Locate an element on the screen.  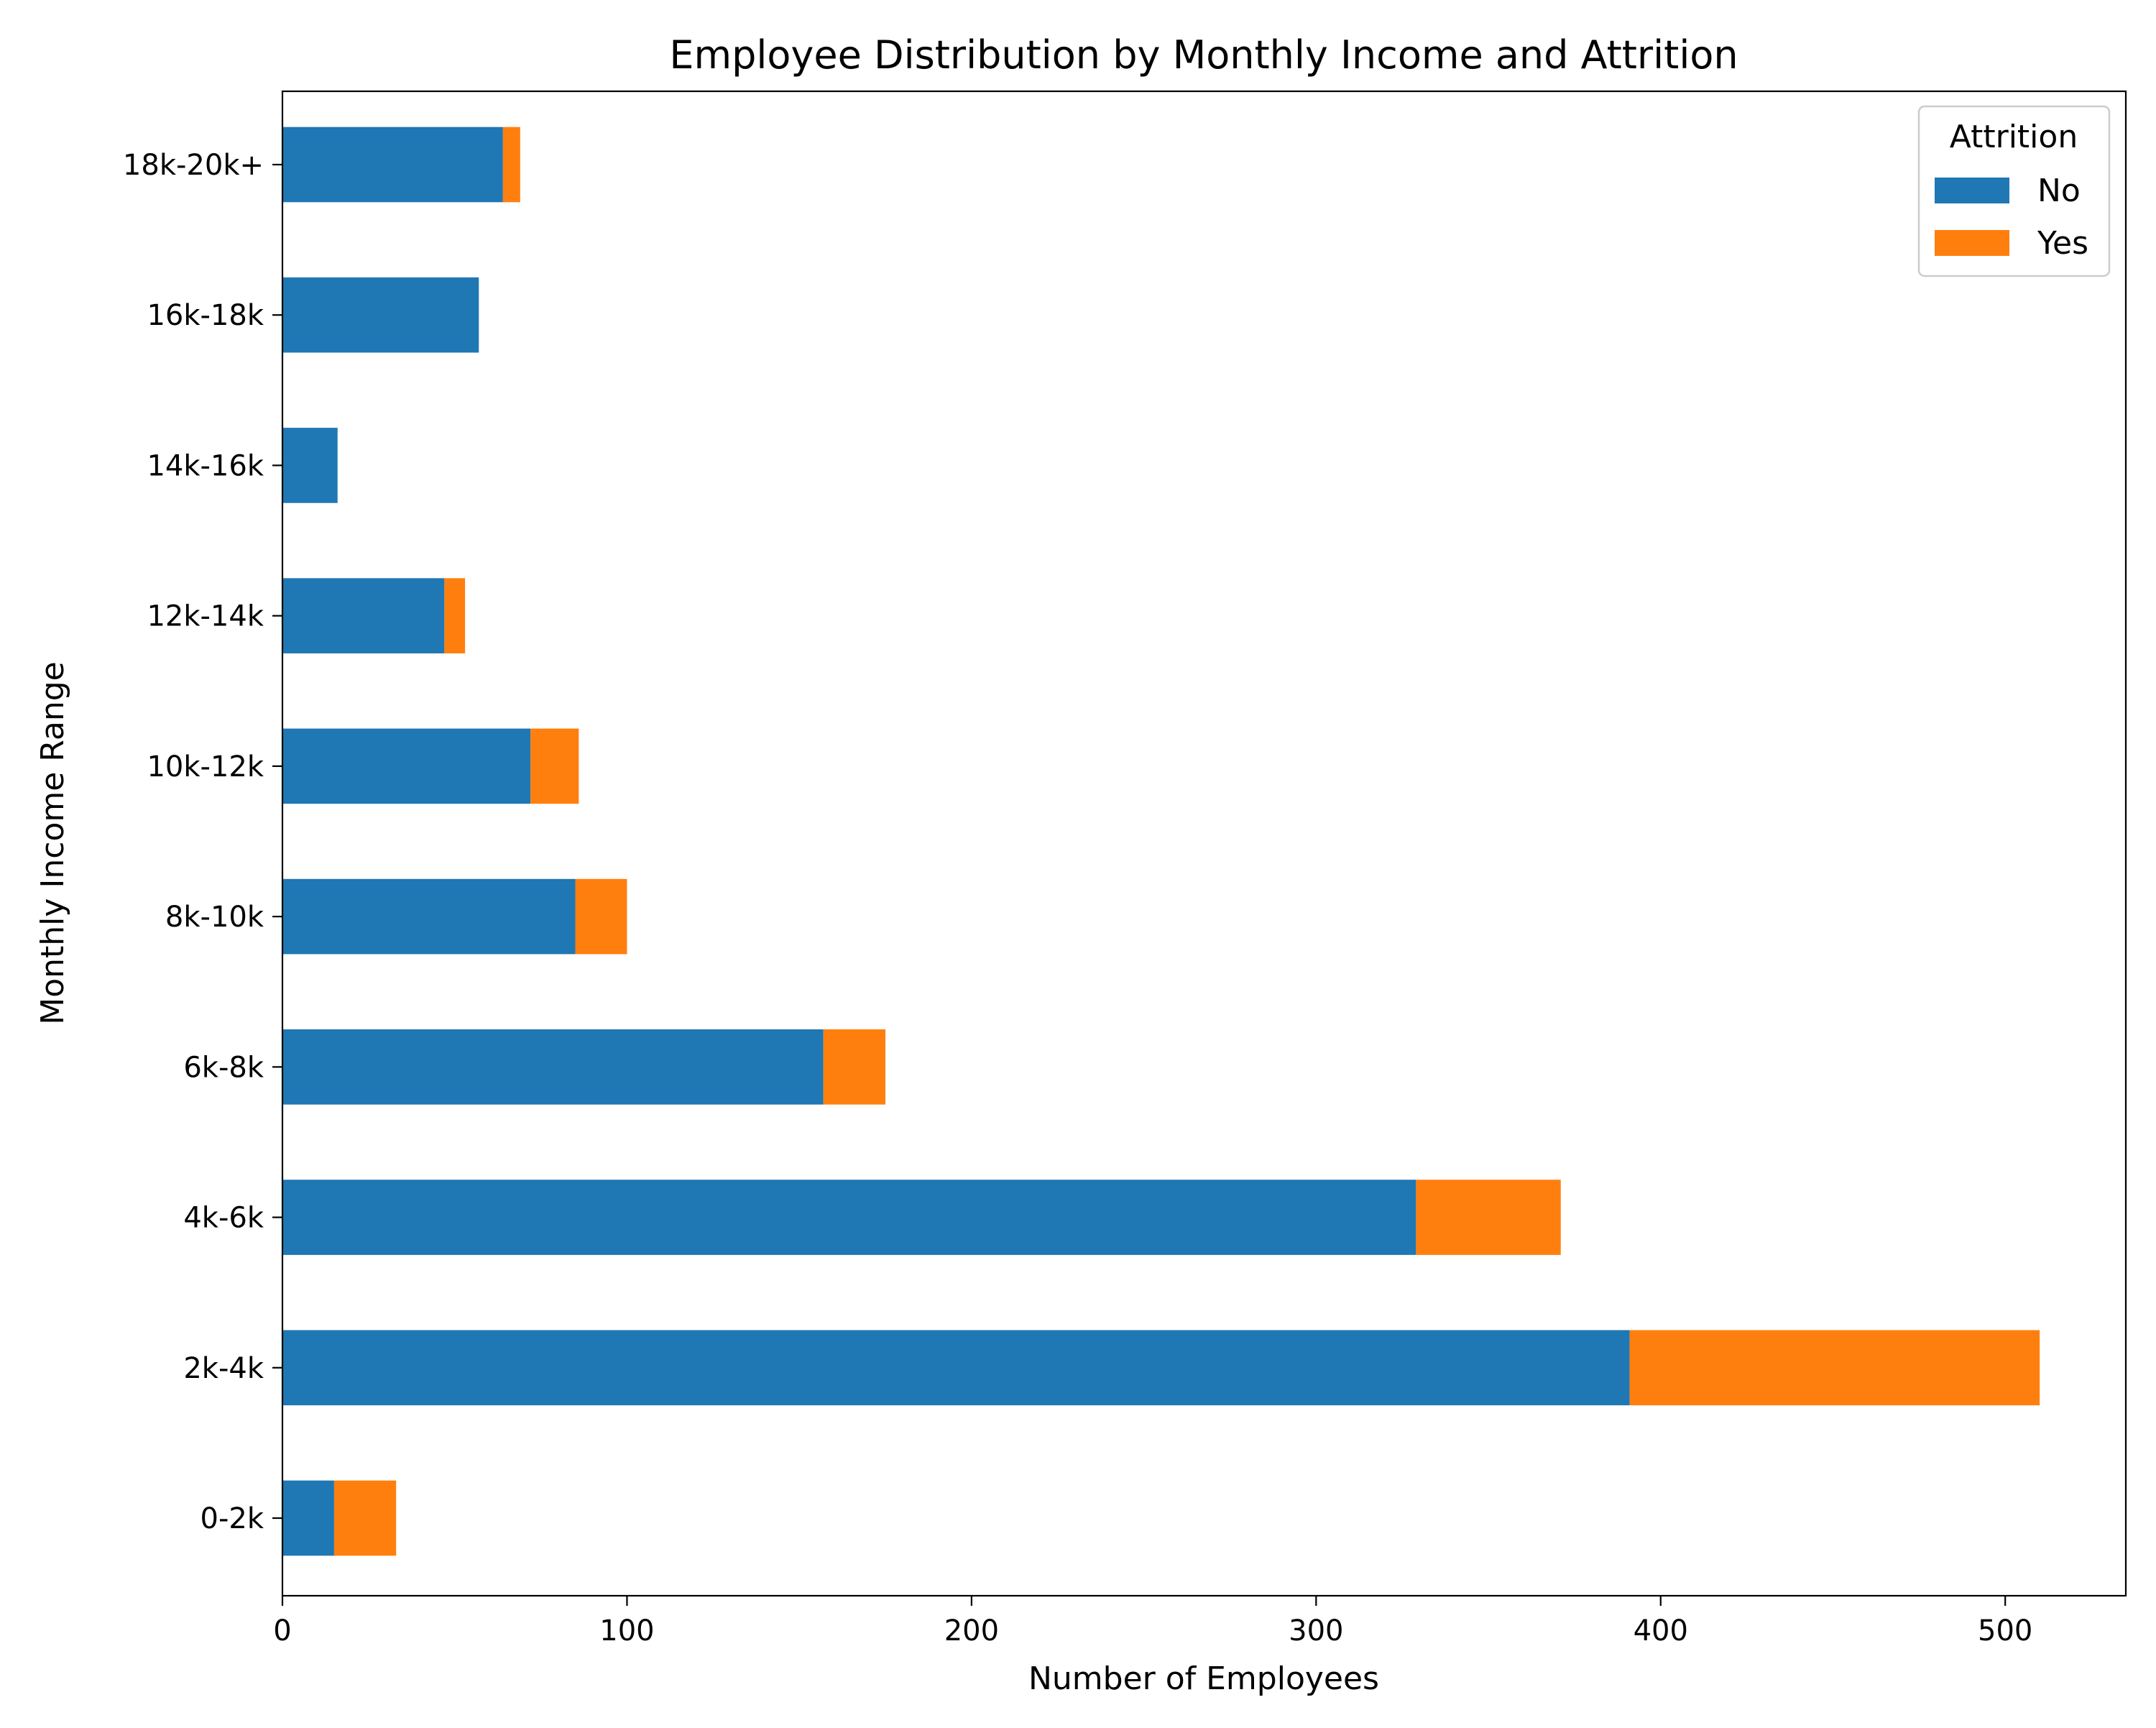
y-tick-label: 14k-16k is located at coordinates (205, 466).